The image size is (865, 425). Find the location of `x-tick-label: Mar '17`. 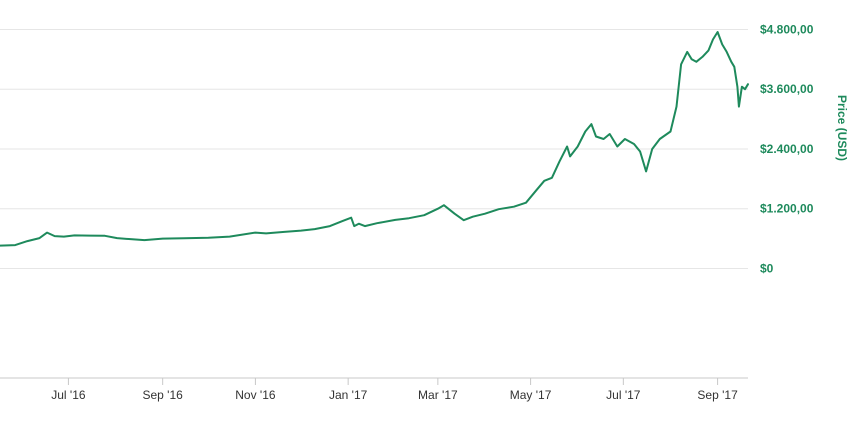

x-tick-label: Mar '17 is located at coordinates (438, 395).